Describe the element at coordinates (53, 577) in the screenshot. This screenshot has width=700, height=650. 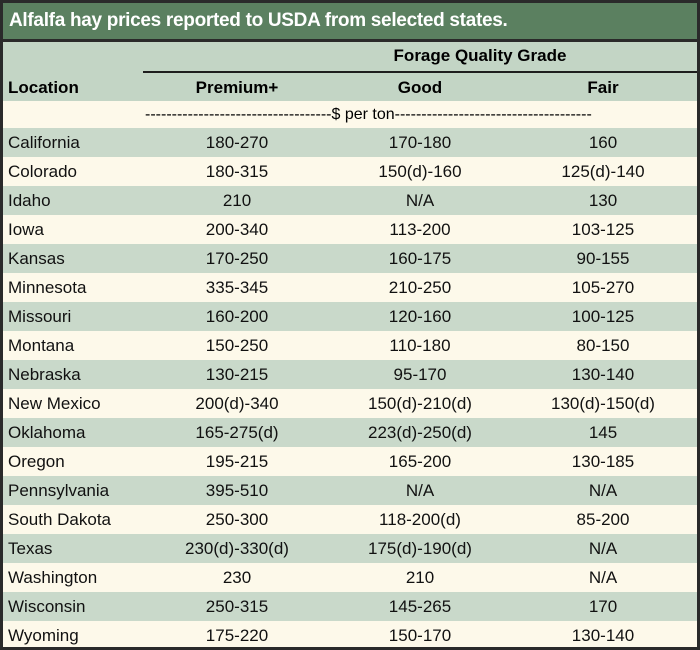
I see `location-cell: Washington` at that location.